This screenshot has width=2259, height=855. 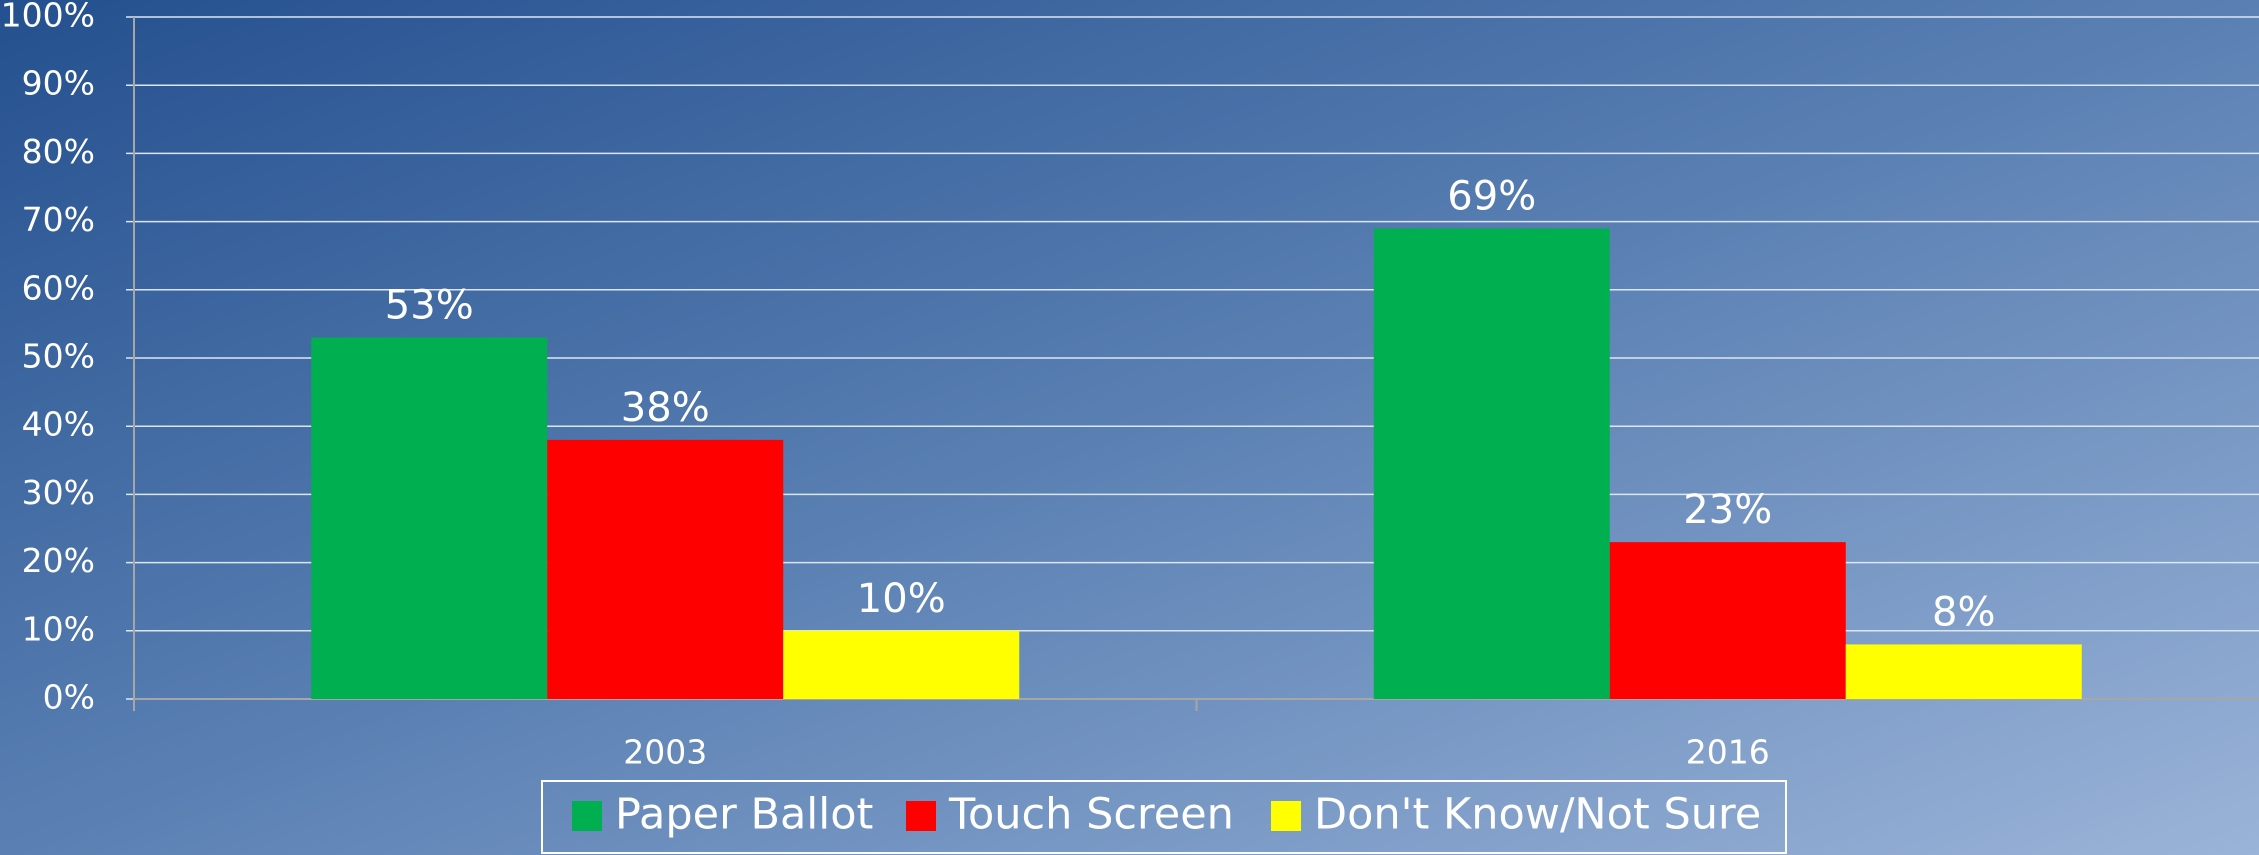 What do you see at coordinates (1091, 815) in the screenshot?
I see `legend-label: Touch Screen` at bounding box center [1091, 815].